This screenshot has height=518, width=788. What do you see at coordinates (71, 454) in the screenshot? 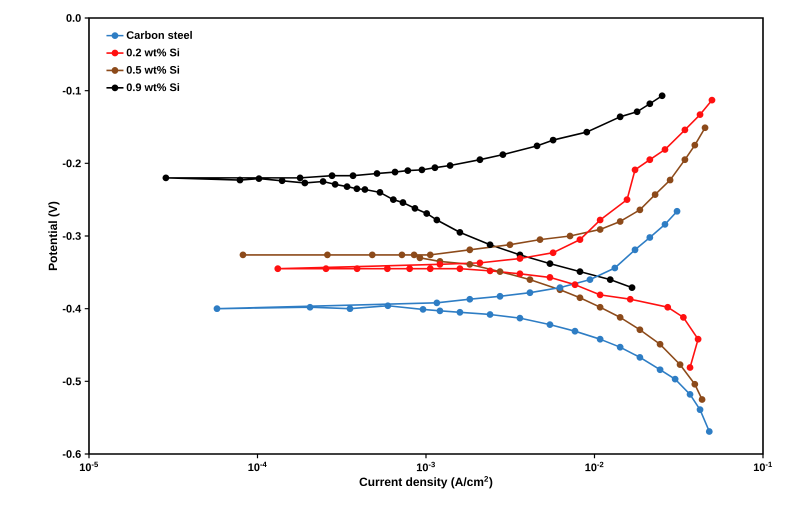
I see `y-tick-label: -0.6` at bounding box center [71, 454].